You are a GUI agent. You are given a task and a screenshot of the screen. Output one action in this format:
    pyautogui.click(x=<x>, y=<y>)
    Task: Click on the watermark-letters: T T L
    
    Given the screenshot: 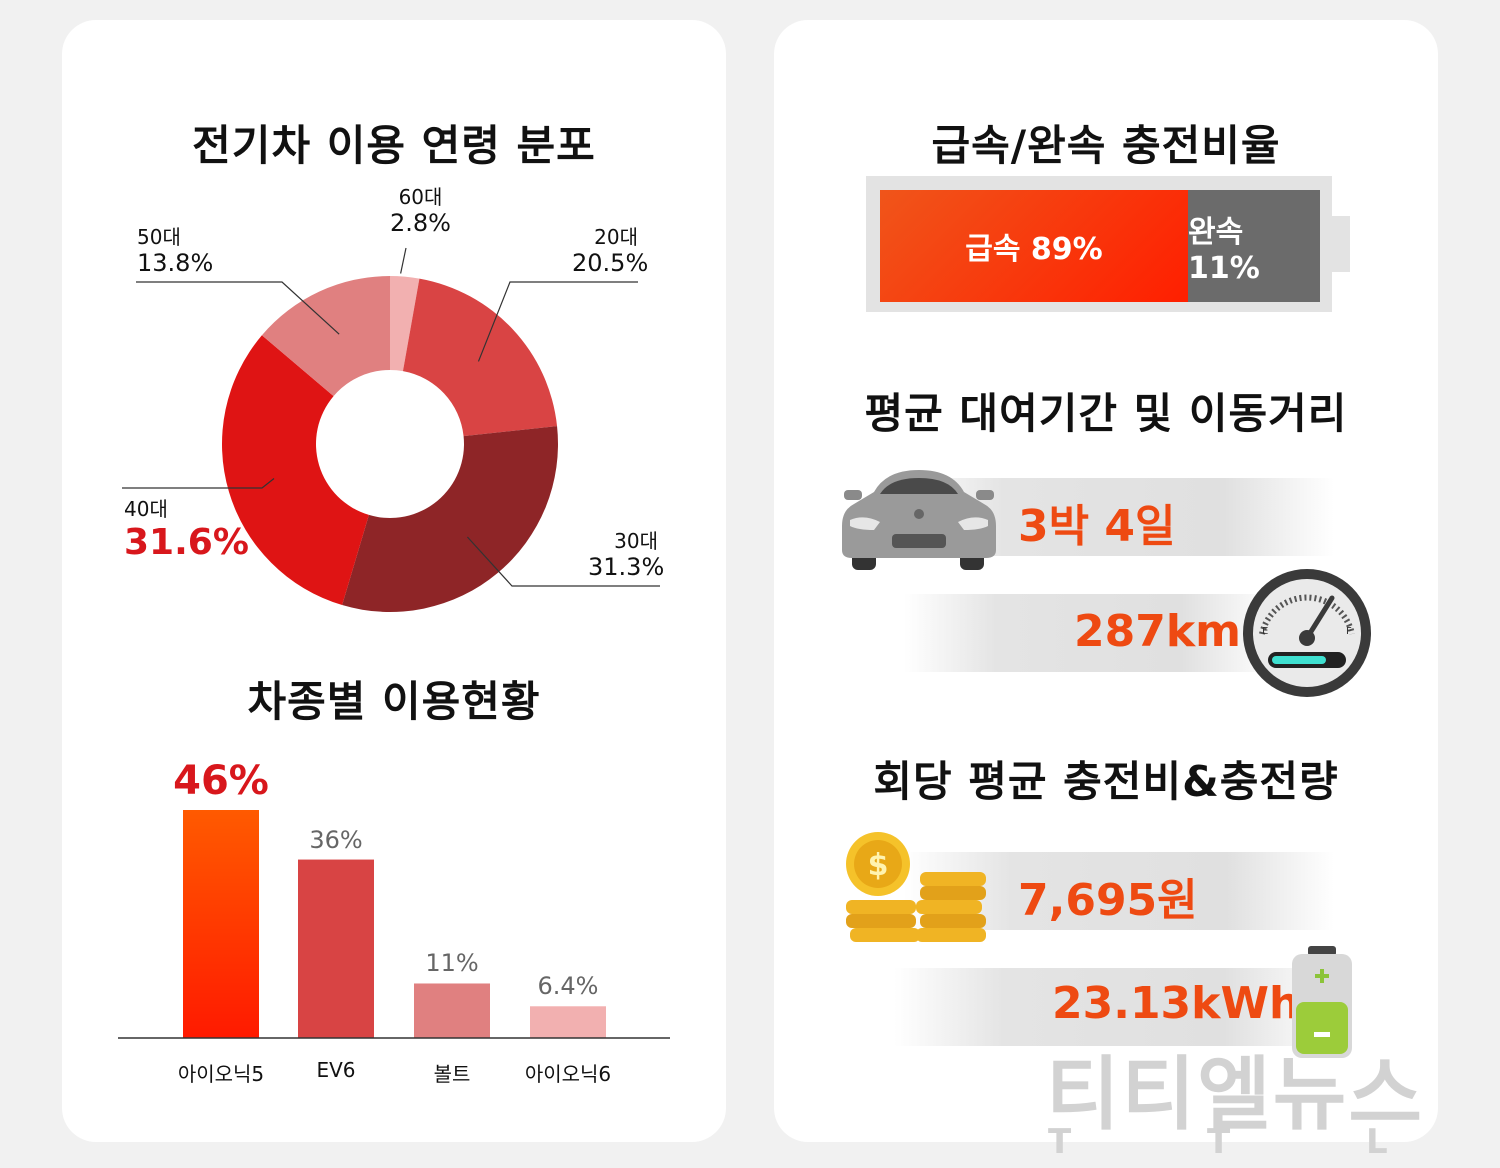 What is the action you would take?
    pyautogui.click(x=1249, y=1142)
    